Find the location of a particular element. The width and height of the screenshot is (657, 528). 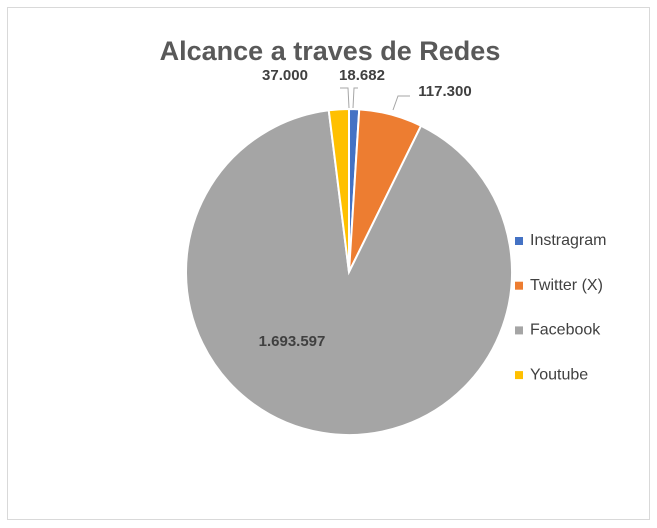

value-label: 18.682 is located at coordinates (362, 75).